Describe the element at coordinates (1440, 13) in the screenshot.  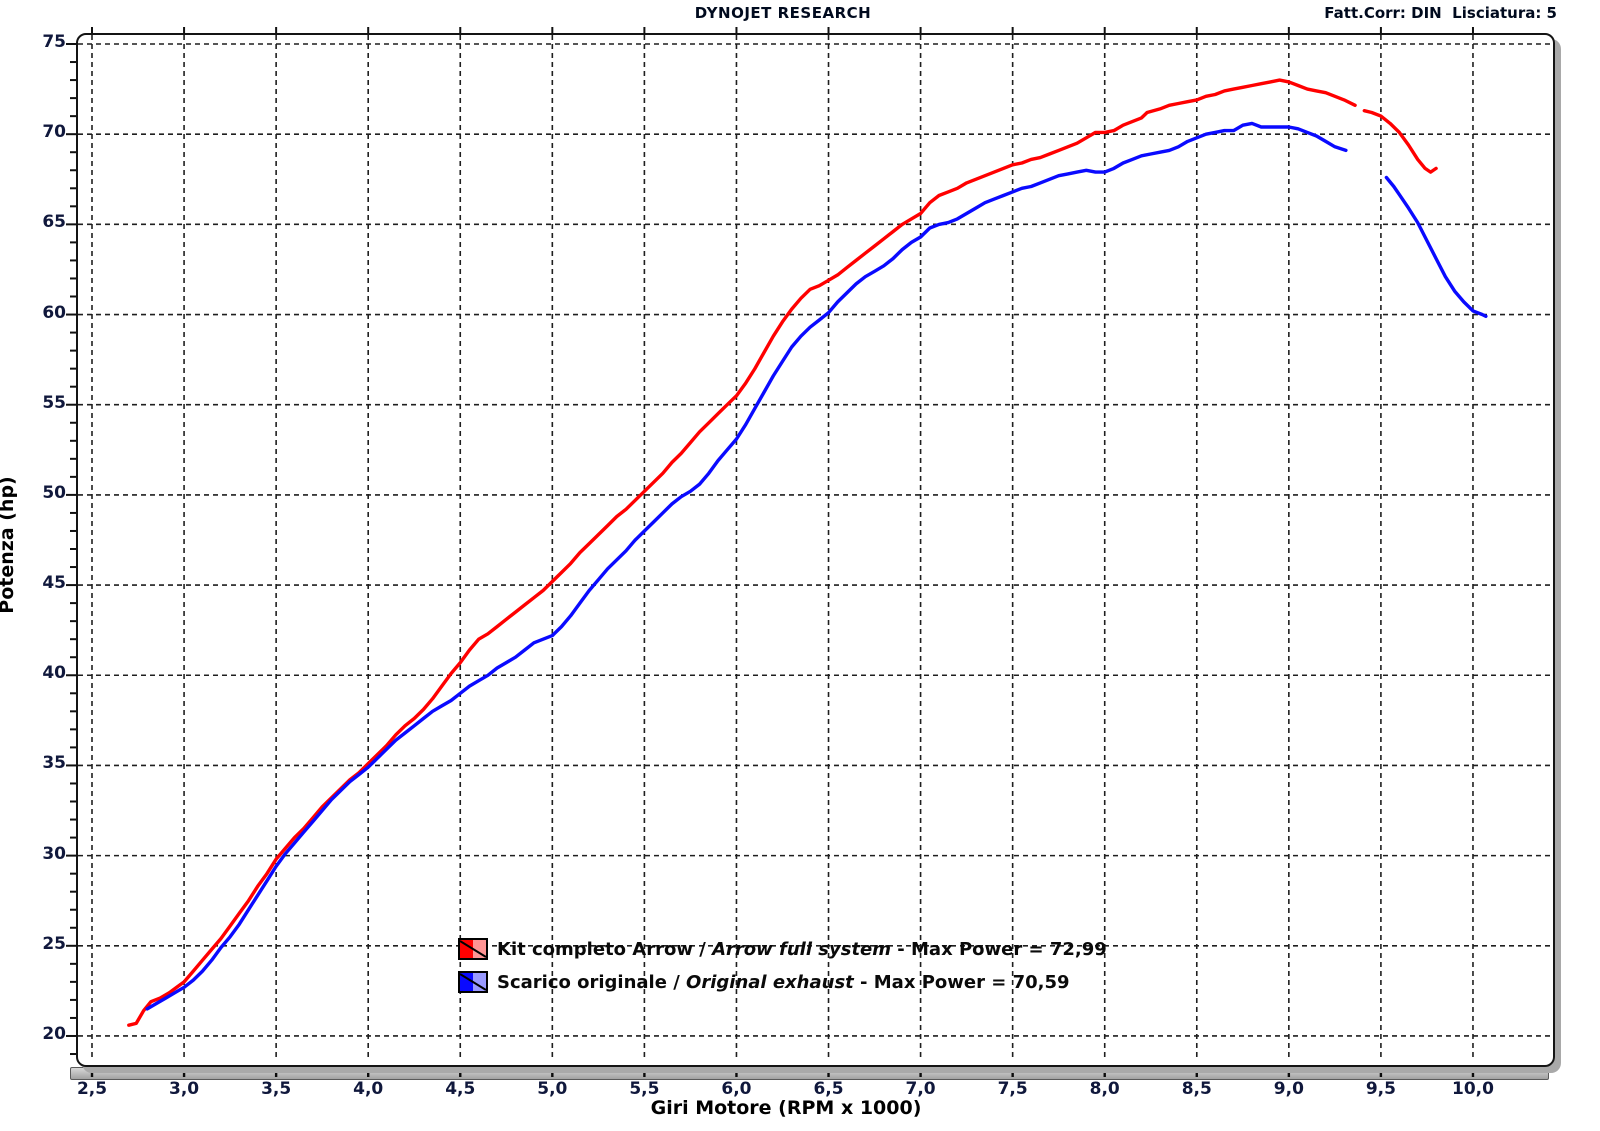
I see `correction-factor-text: Fatt.Corr: DIN Lisciatura: 5` at that location.